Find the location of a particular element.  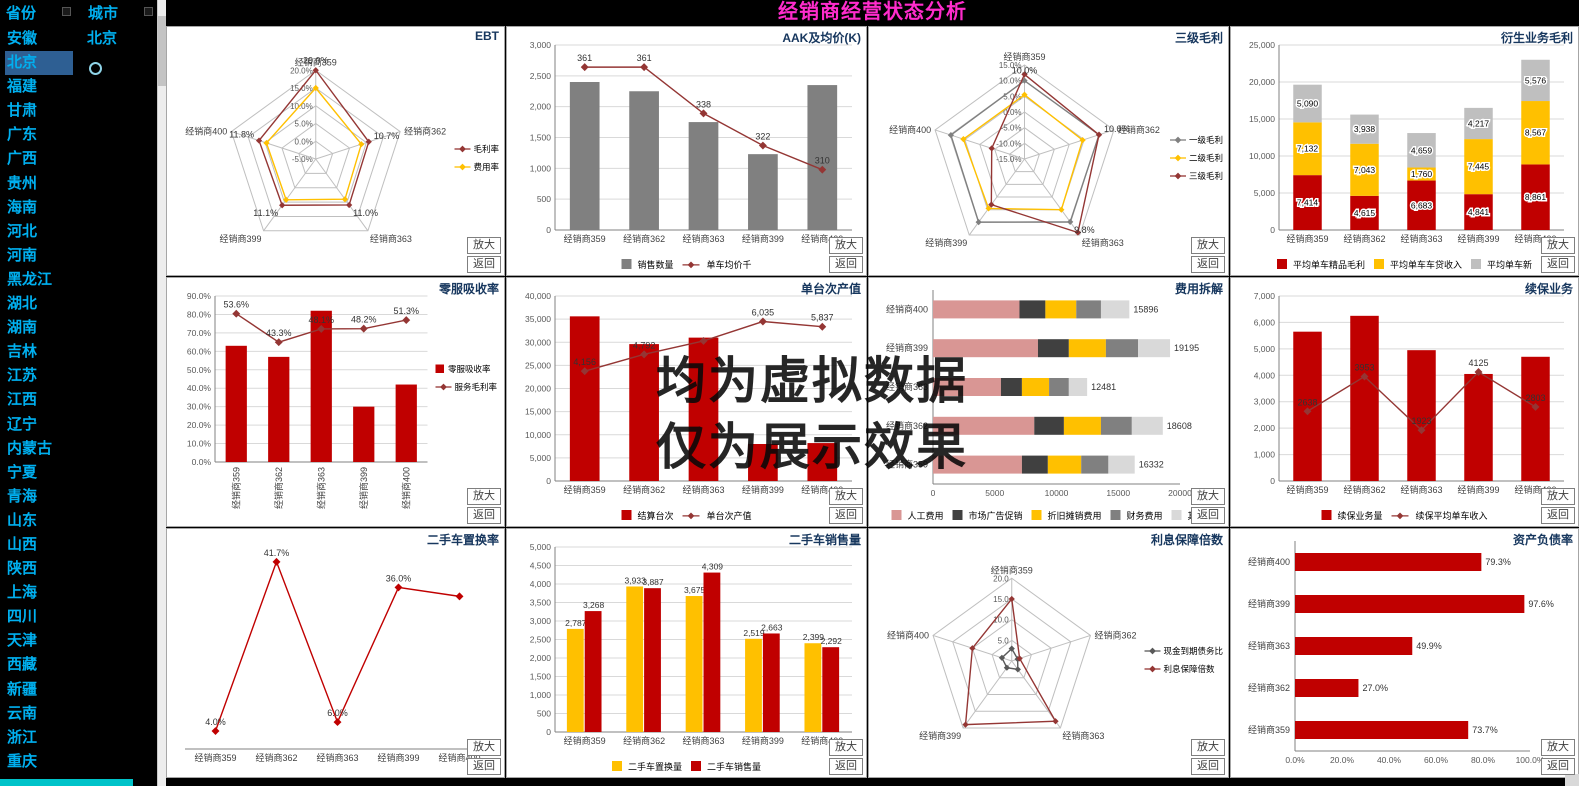

chart-title-sanji-maoli: 三级毛利 is located at coordinates (1198, 38).